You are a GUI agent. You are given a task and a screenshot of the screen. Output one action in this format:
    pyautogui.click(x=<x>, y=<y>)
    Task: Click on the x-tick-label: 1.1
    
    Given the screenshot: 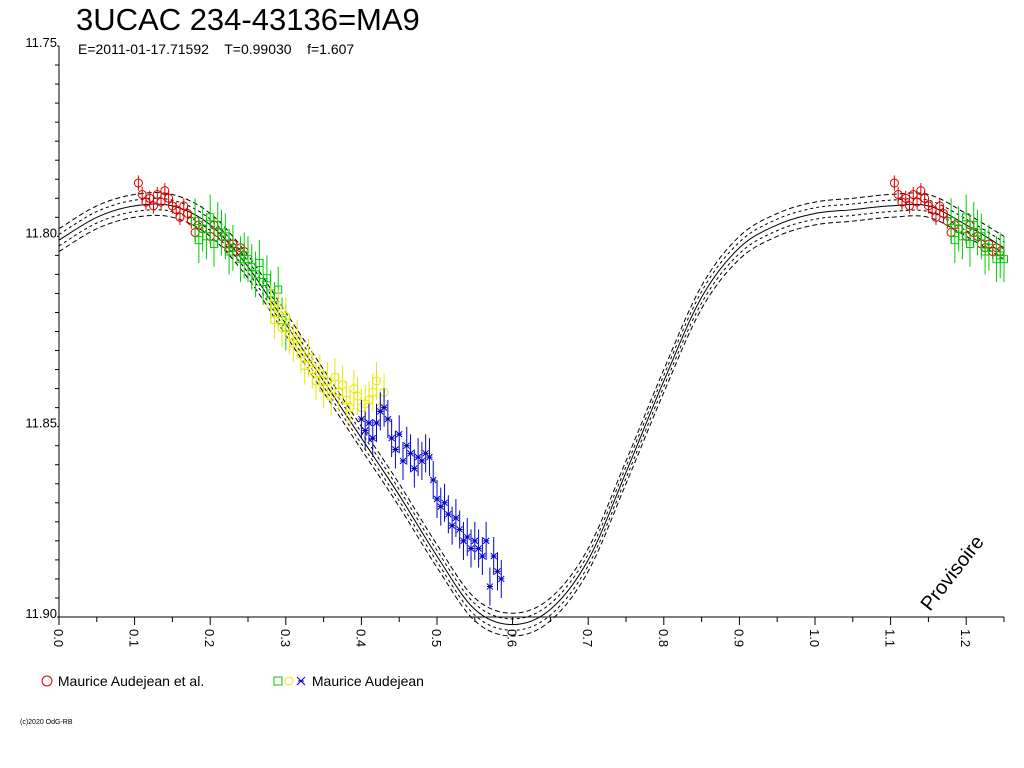 What is the action you would take?
    pyautogui.click(x=890, y=638)
    